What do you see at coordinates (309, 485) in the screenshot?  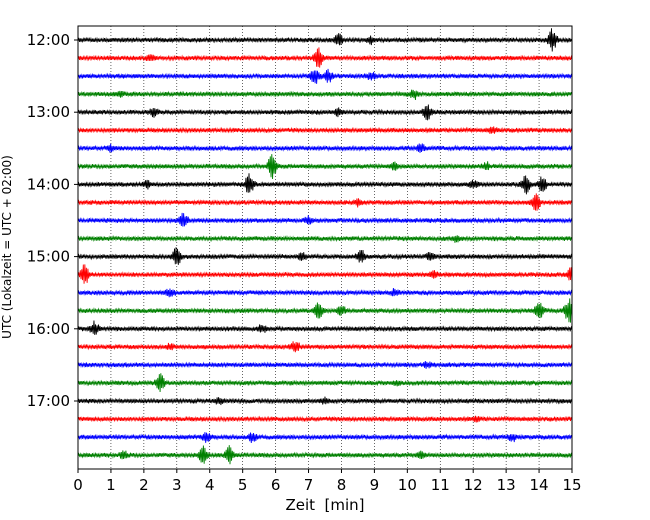 I see `x-tick-label: 7` at bounding box center [309, 485].